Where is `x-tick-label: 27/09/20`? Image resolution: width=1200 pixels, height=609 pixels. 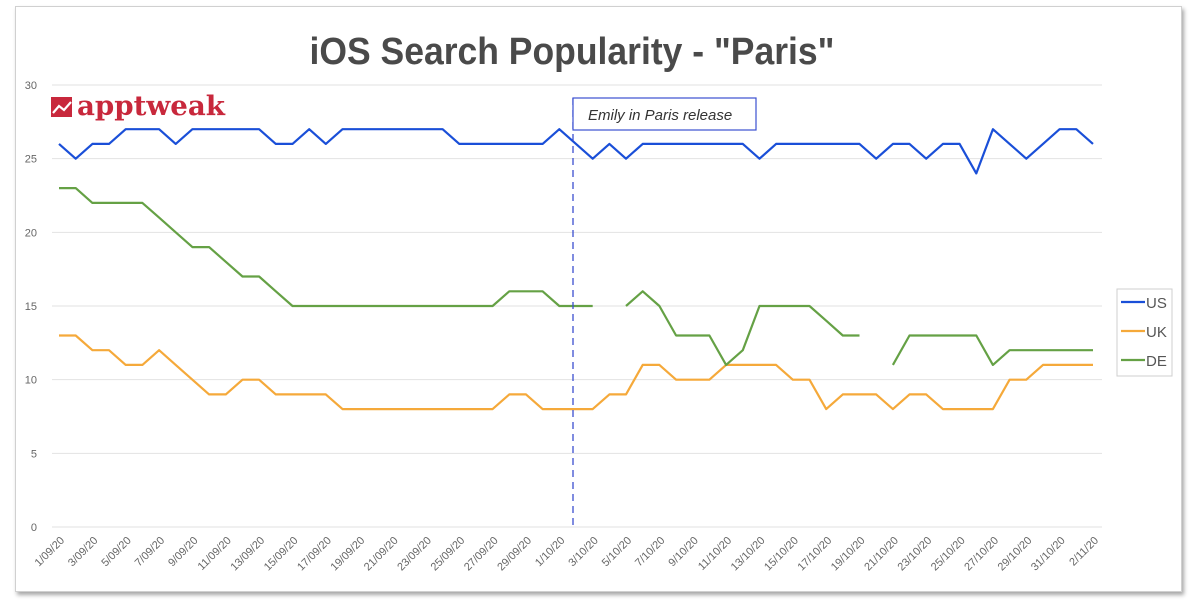
x-tick-label: 27/09/20 is located at coordinates (481, 554).